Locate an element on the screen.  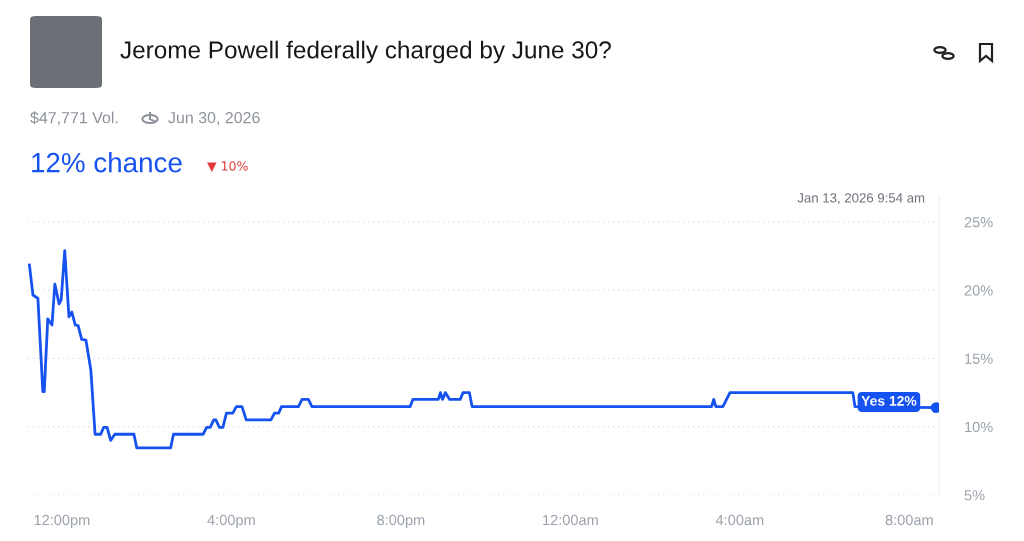
x-tick-label: 12:00am is located at coordinates (570, 520).